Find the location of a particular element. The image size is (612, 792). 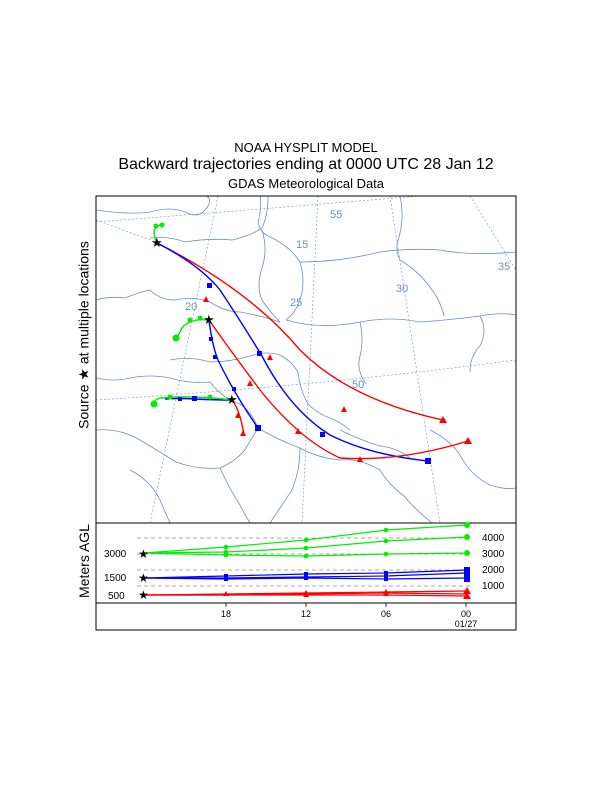

lon-label-25: 25 is located at coordinates (296, 303).